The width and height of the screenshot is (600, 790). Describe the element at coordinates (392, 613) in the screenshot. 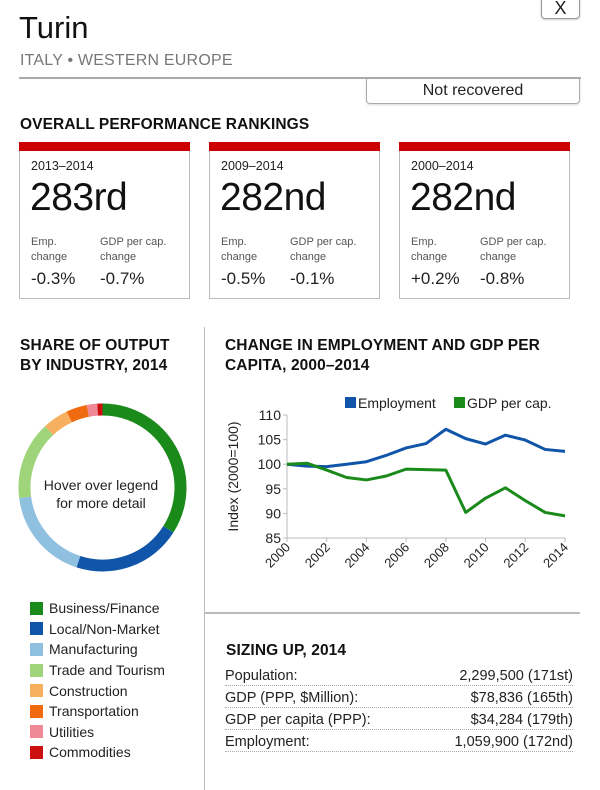

I see `section-divider` at that location.